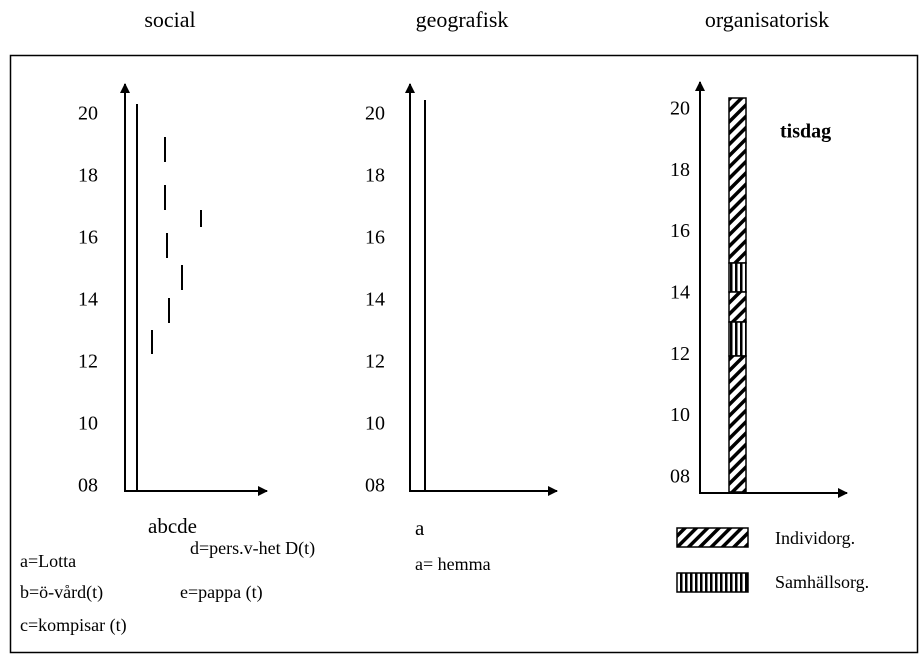 This screenshot has height=655, width=920. What do you see at coordinates (767, 19) in the screenshot?
I see `header: organisatorisk` at bounding box center [767, 19].